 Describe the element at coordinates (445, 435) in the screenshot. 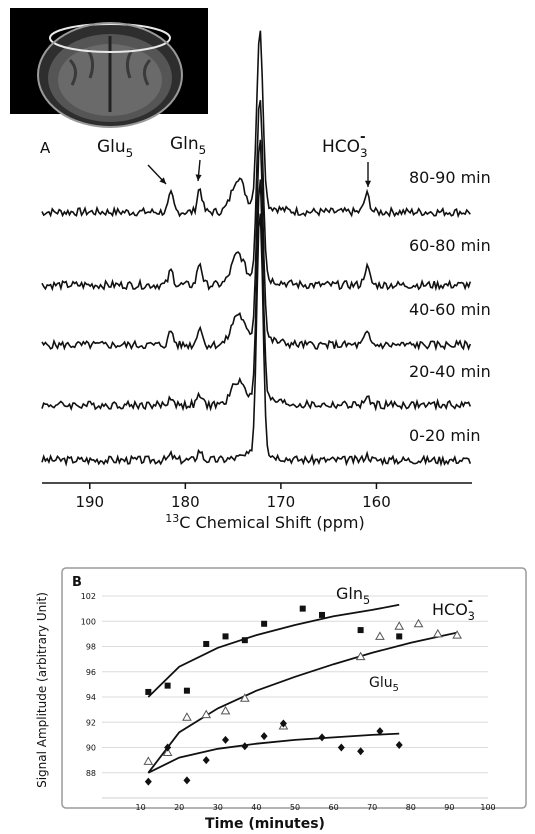

I see `spectrum-time-label: 0-20 min` at that location.